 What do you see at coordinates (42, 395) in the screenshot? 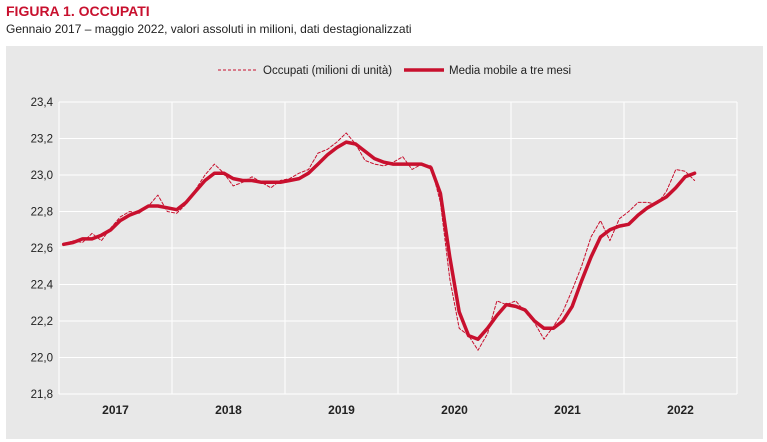
I see `y-tick-label: 21,8` at bounding box center [42, 395].